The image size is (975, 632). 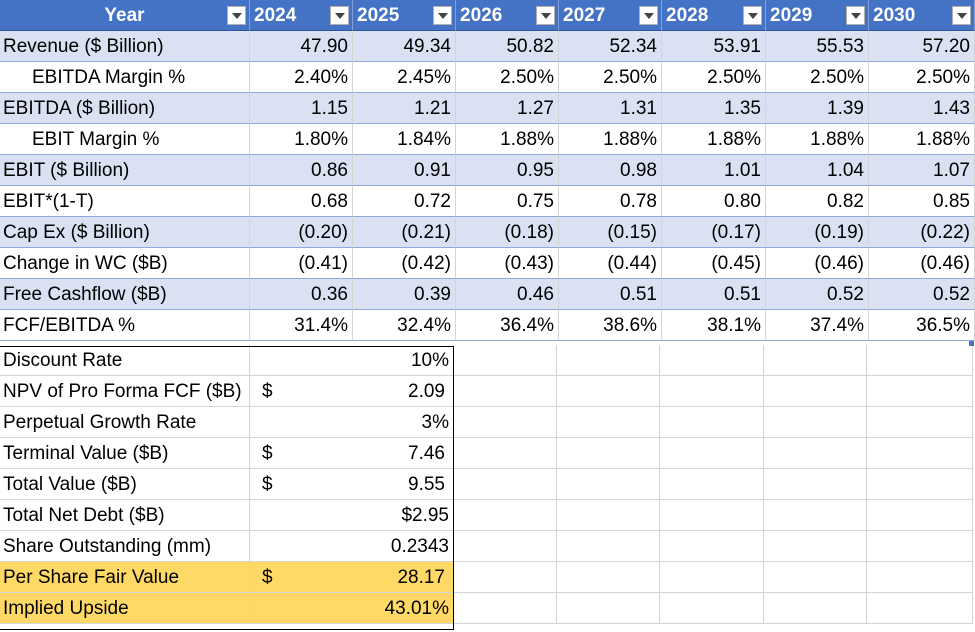 I want to click on header-year-5: 2029, so click(x=817, y=15).